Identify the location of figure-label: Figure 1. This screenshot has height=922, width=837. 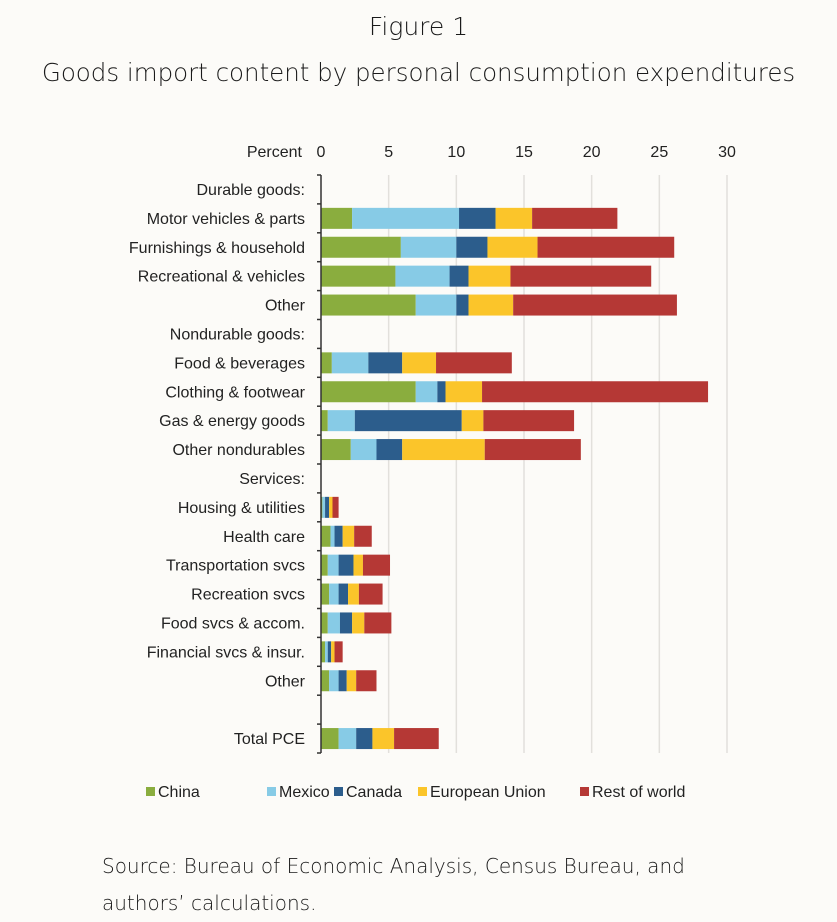
(418, 26).